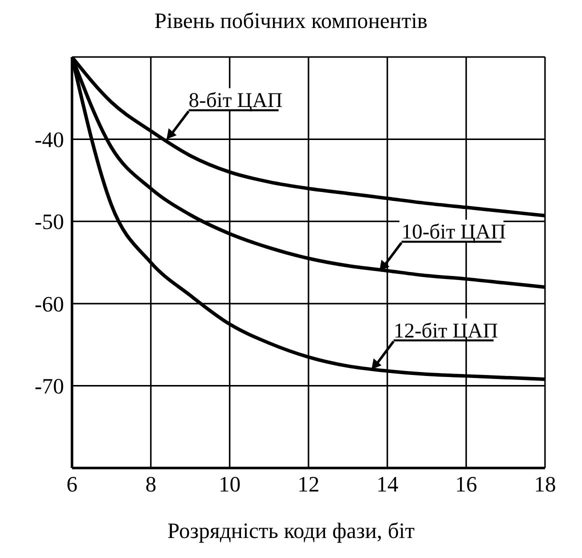 The width and height of the screenshot is (582, 558). Describe the element at coordinates (387, 484) in the screenshot. I see `x-tick-label: 14` at that location.